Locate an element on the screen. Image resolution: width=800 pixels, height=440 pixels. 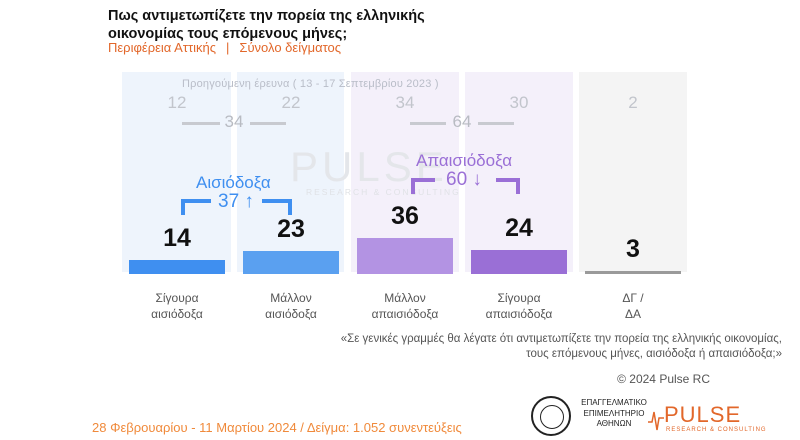
arrow-up-icon: ↑ is located at coordinates (249, 201).